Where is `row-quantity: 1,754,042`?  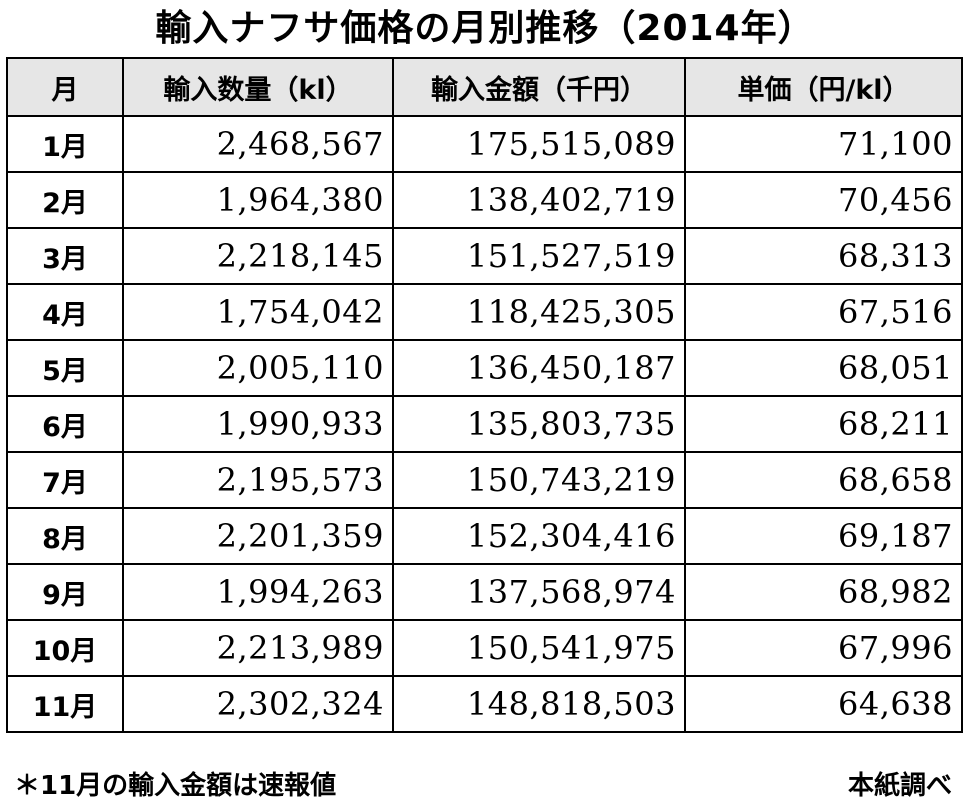 row-quantity: 1,754,042 is located at coordinates (258, 312).